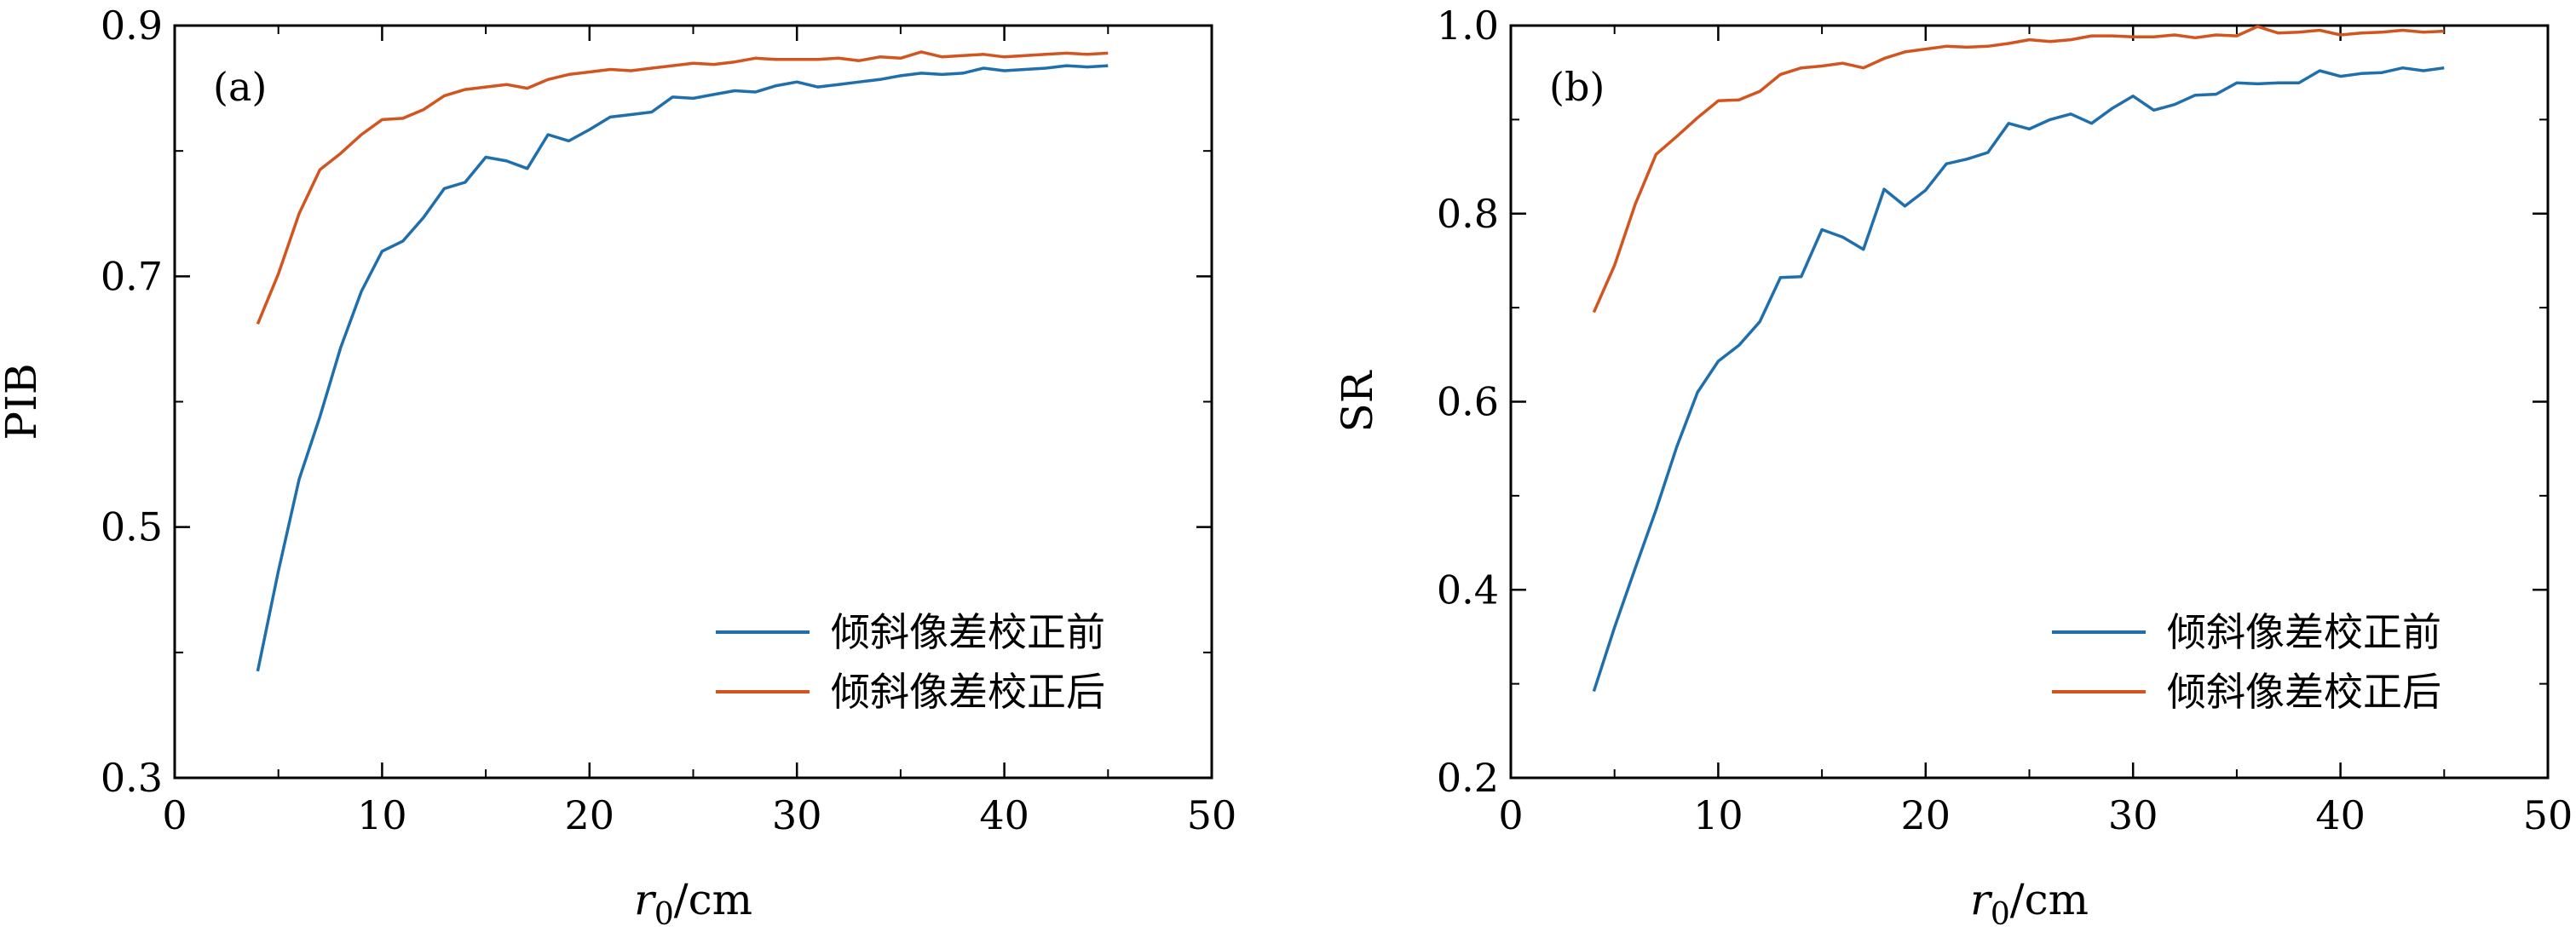  I want to click on chart-b-ytick-label-2: 0.6, so click(1468, 402).